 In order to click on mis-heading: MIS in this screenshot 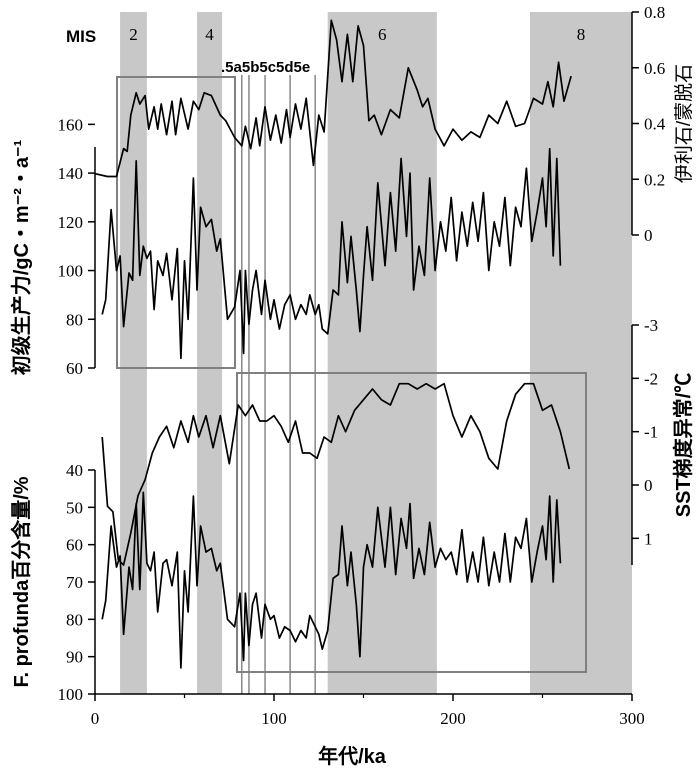, I will do `click(81, 36)`.